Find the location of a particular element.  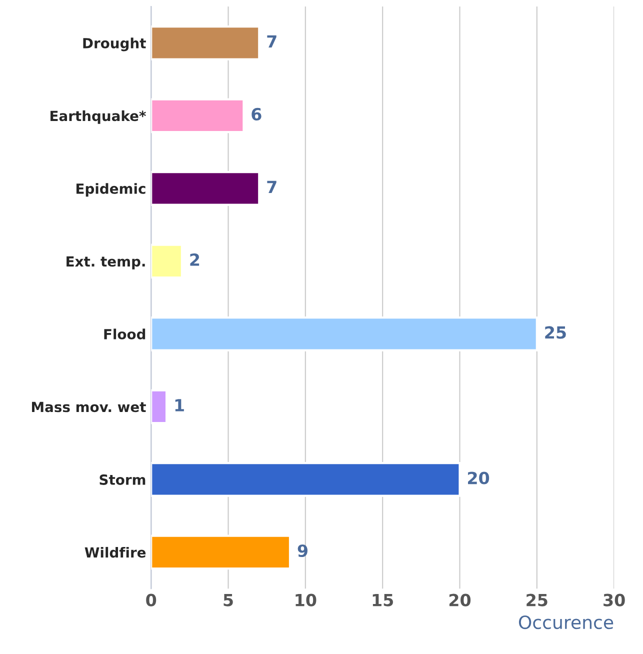

x-tick-label: 10 is located at coordinates (306, 600).